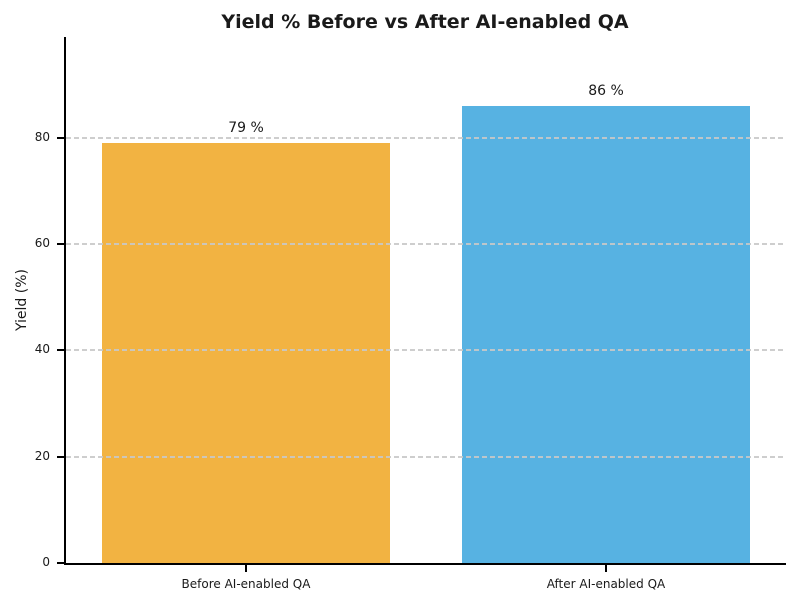  What do you see at coordinates (42, 243) in the screenshot?
I see `y-tick-label: 60` at bounding box center [42, 243].